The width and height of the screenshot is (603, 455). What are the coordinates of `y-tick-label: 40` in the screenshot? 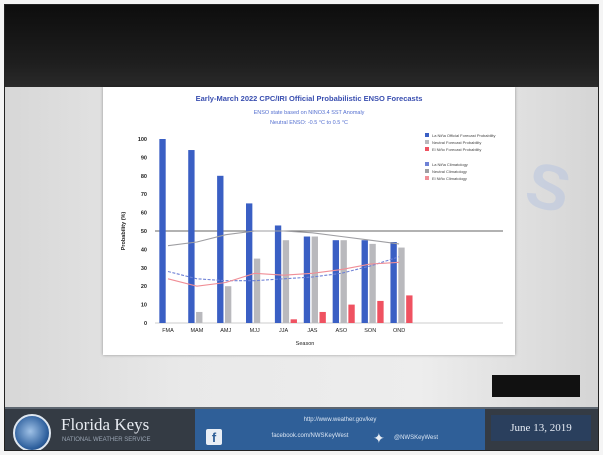 It's located at (144, 250).